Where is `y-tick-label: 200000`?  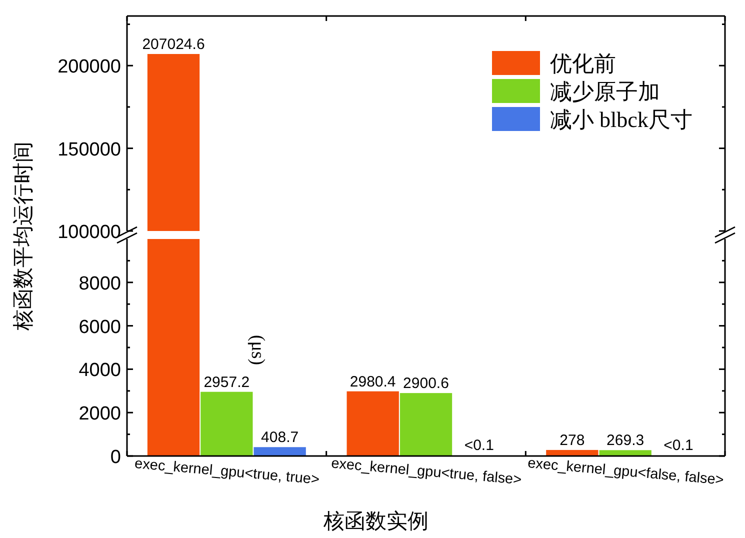 y-tick-label: 200000 is located at coordinates (89, 67).